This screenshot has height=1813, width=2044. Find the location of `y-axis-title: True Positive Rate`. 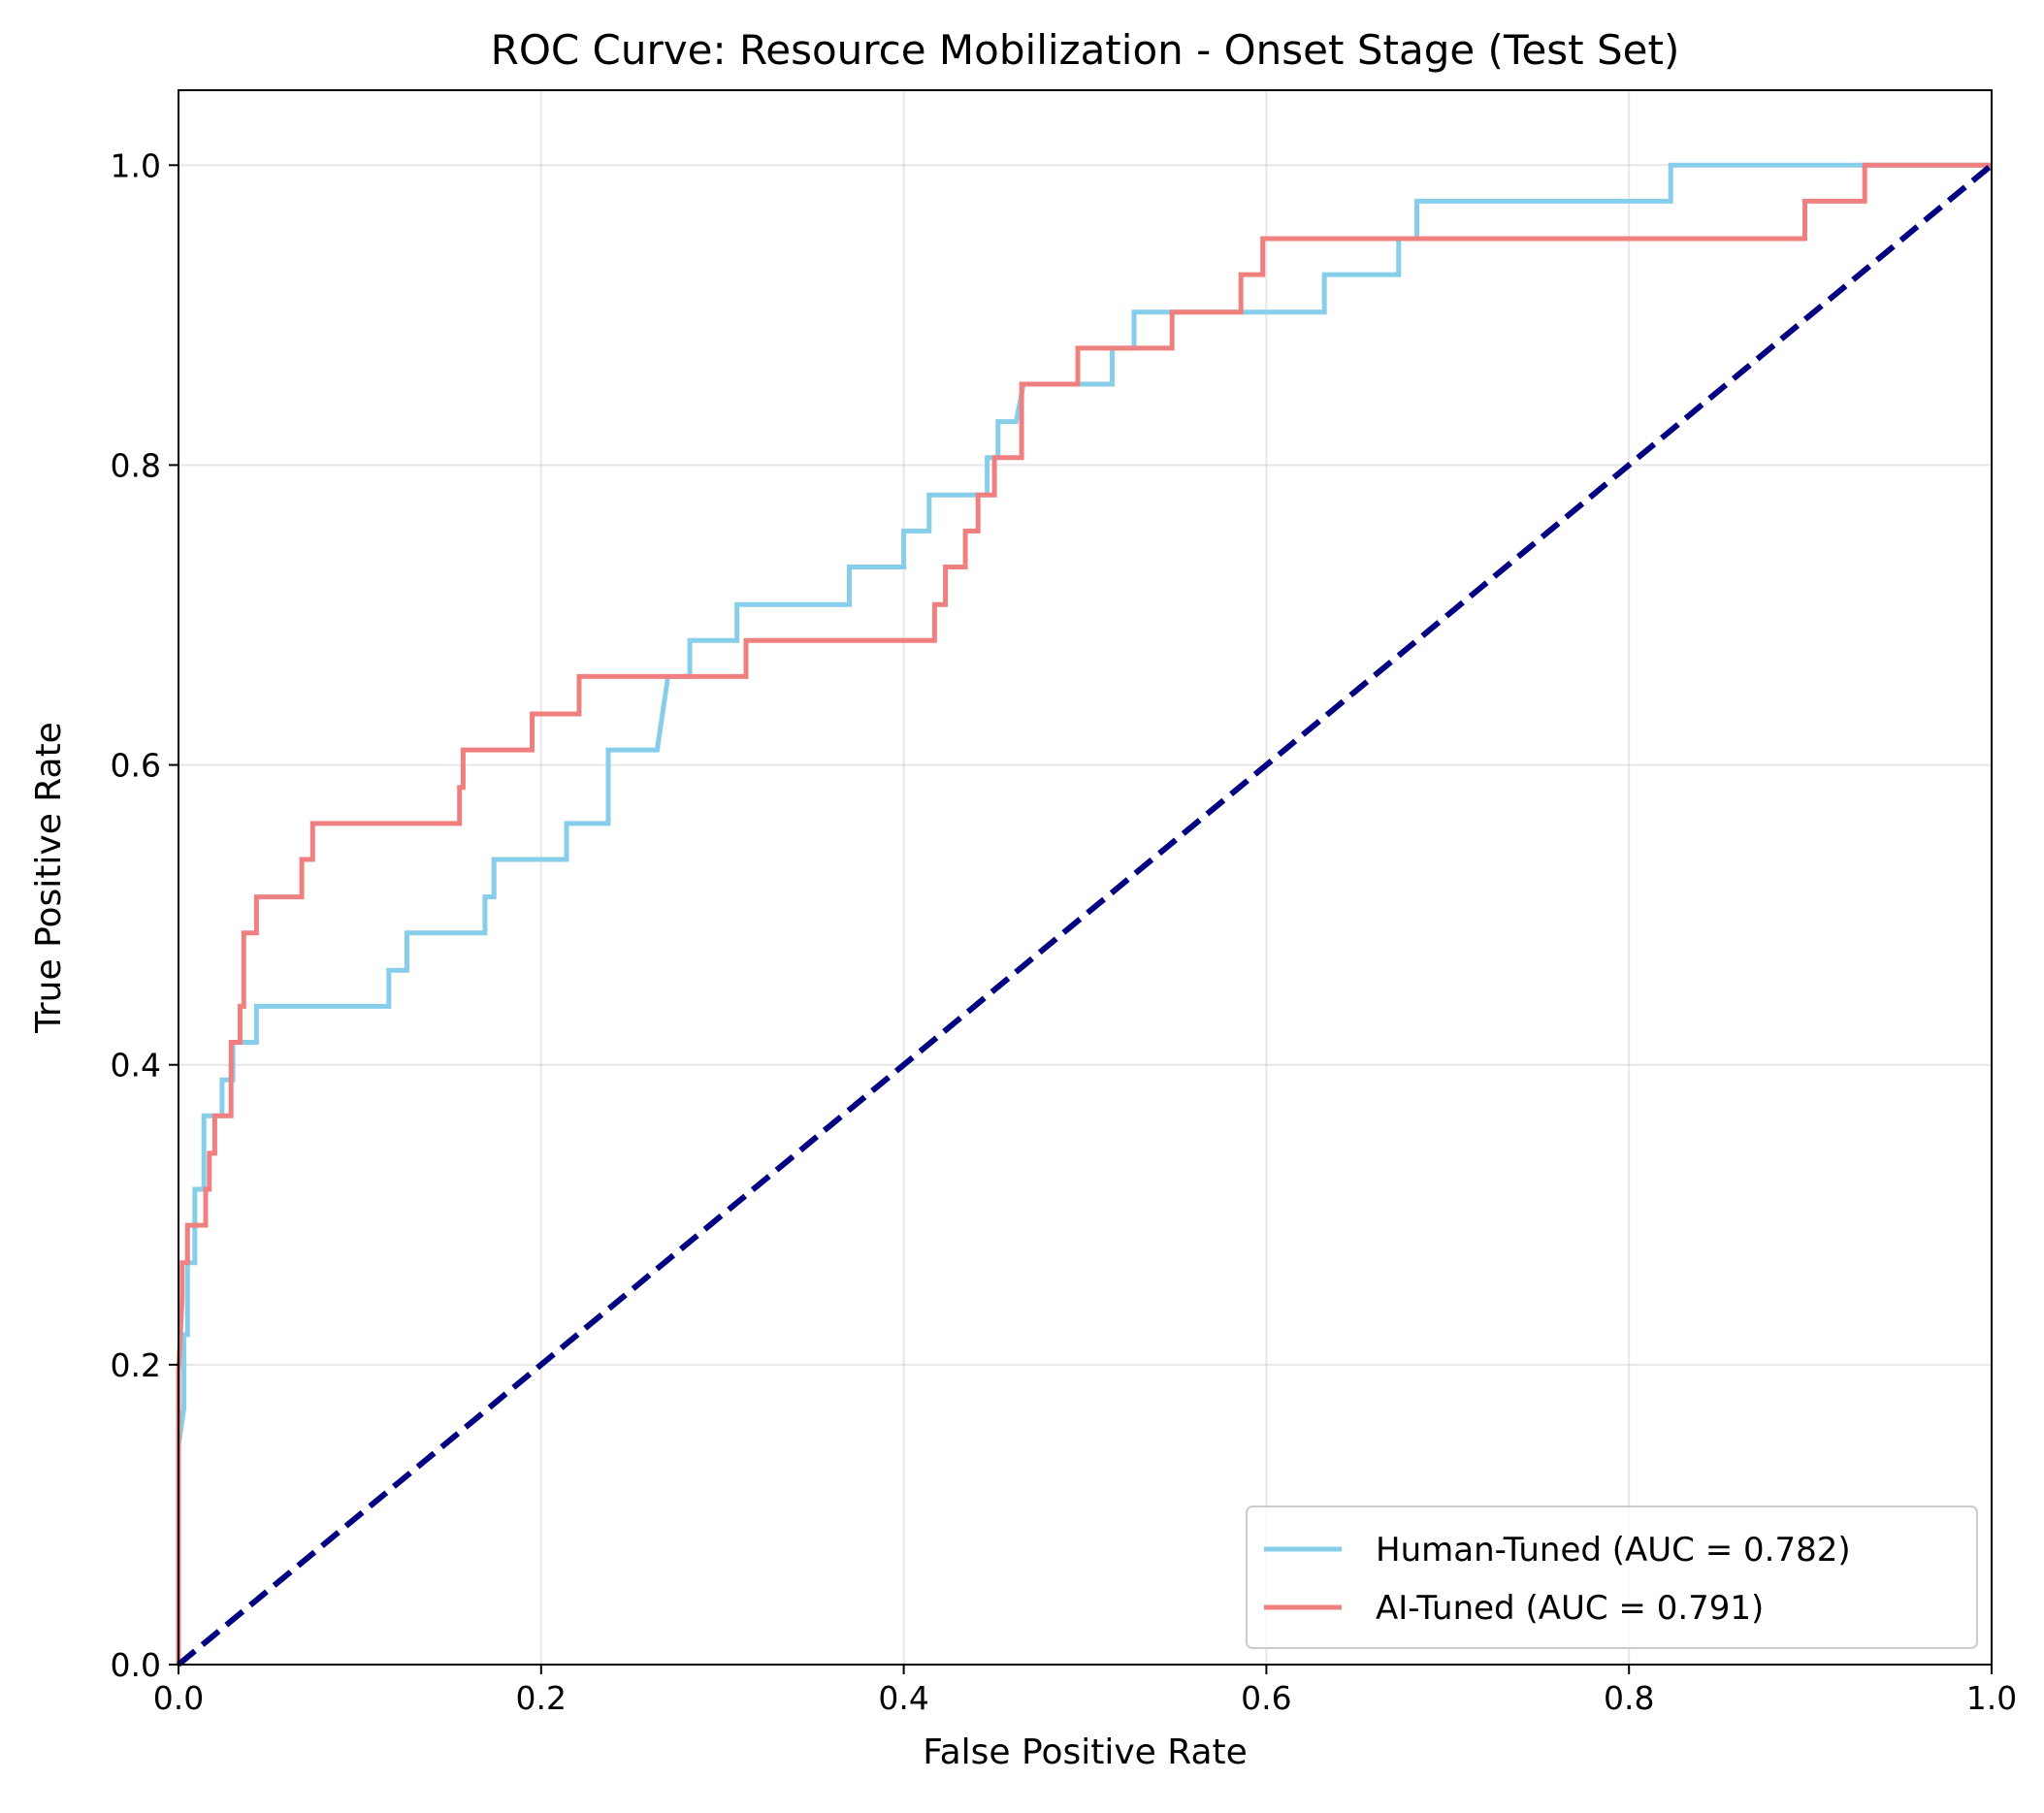

y-axis-title: True Positive Rate is located at coordinates (49, 878).